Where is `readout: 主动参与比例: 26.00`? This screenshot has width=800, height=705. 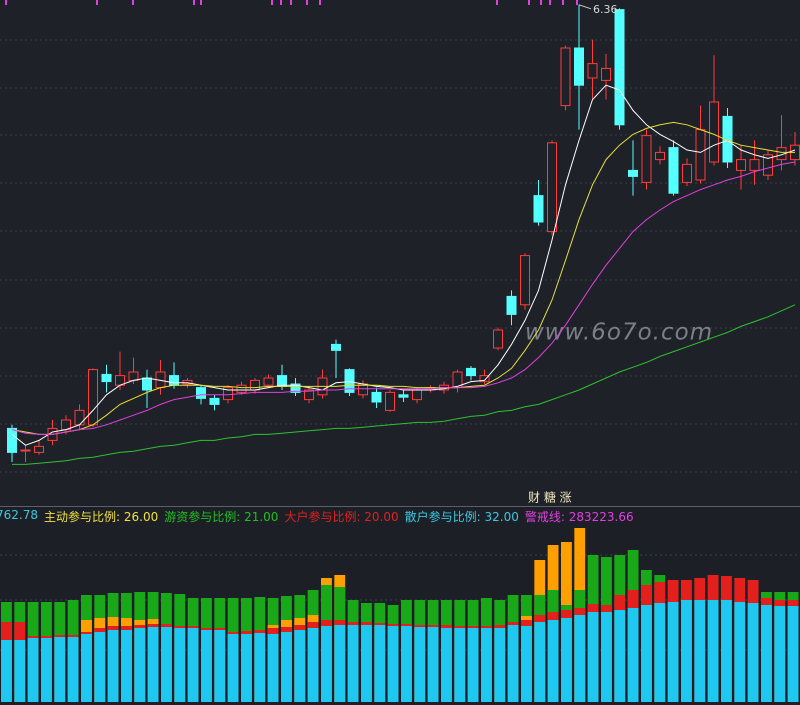
readout: 主动参与比例: 26.00 is located at coordinates (101, 517).